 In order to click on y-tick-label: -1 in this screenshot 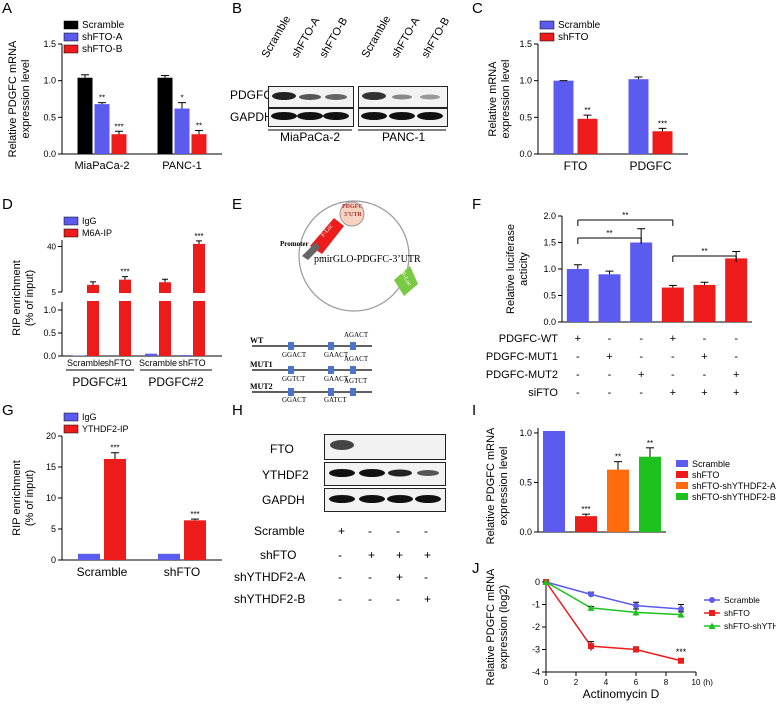, I will do `click(536, 605)`.